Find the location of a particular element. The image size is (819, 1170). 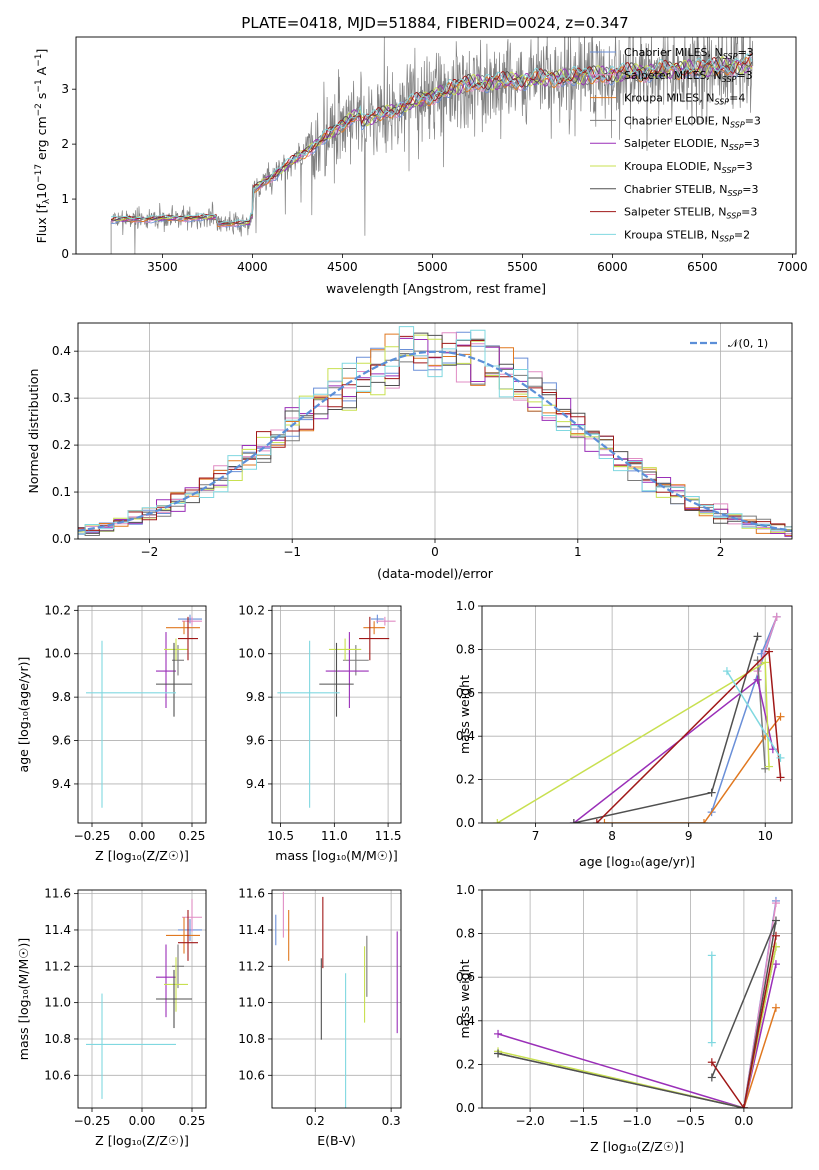

legend-label-part: =4 is located at coordinates (737, 98).